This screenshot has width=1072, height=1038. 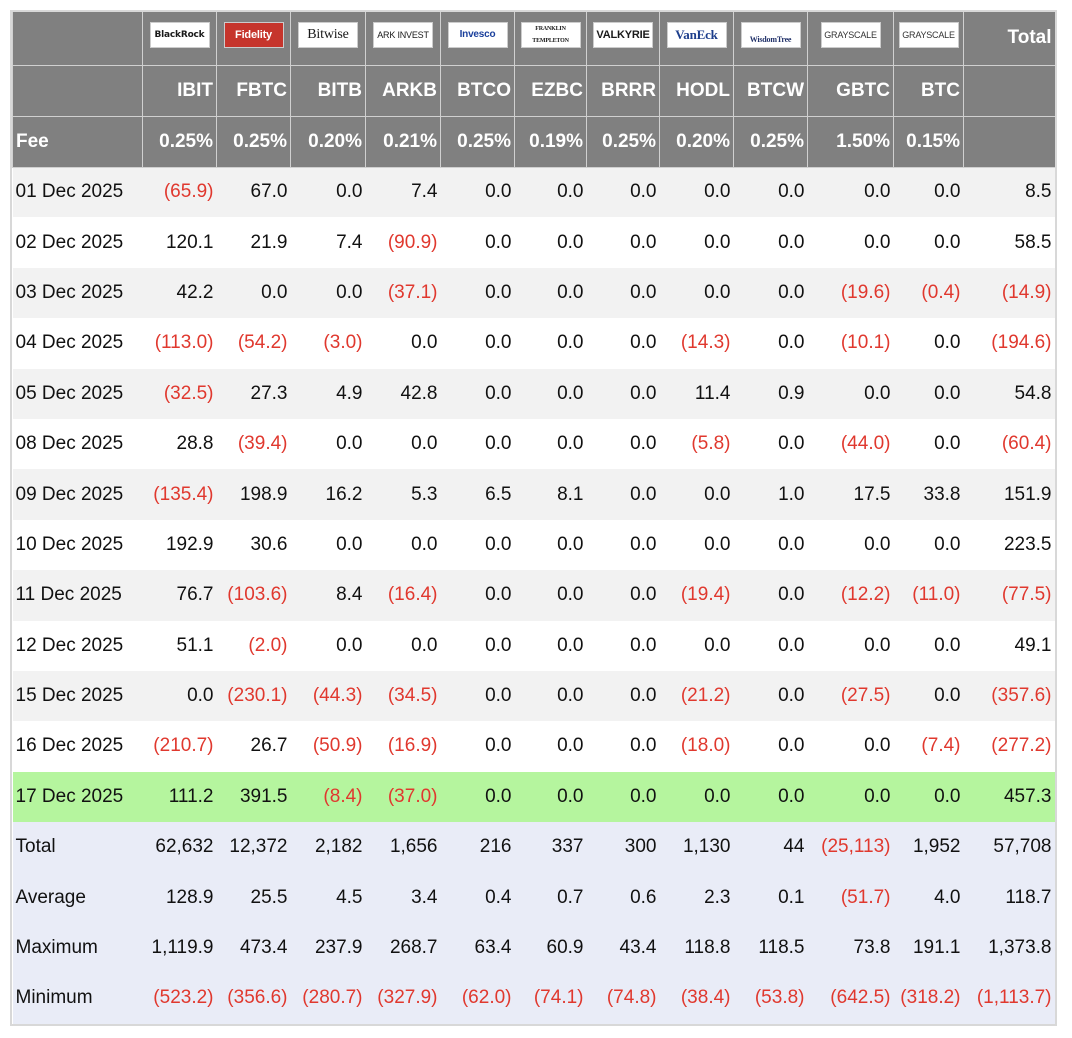 What do you see at coordinates (770, 35) in the screenshot?
I see `issuer-logo: WisdomTree` at bounding box center [770, 35].